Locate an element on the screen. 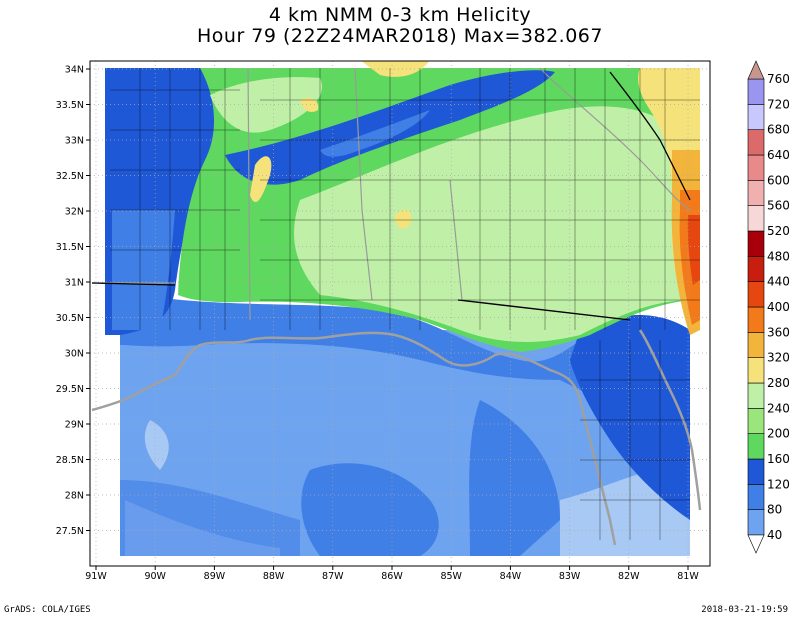  lat-label: 31N is located at coordinates (74, 283).